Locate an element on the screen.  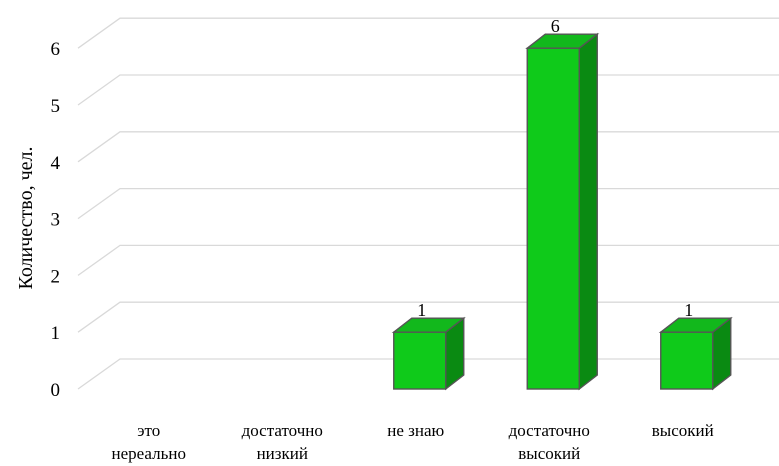
y-tick-label: 2 is located at coordinates (56, 276).